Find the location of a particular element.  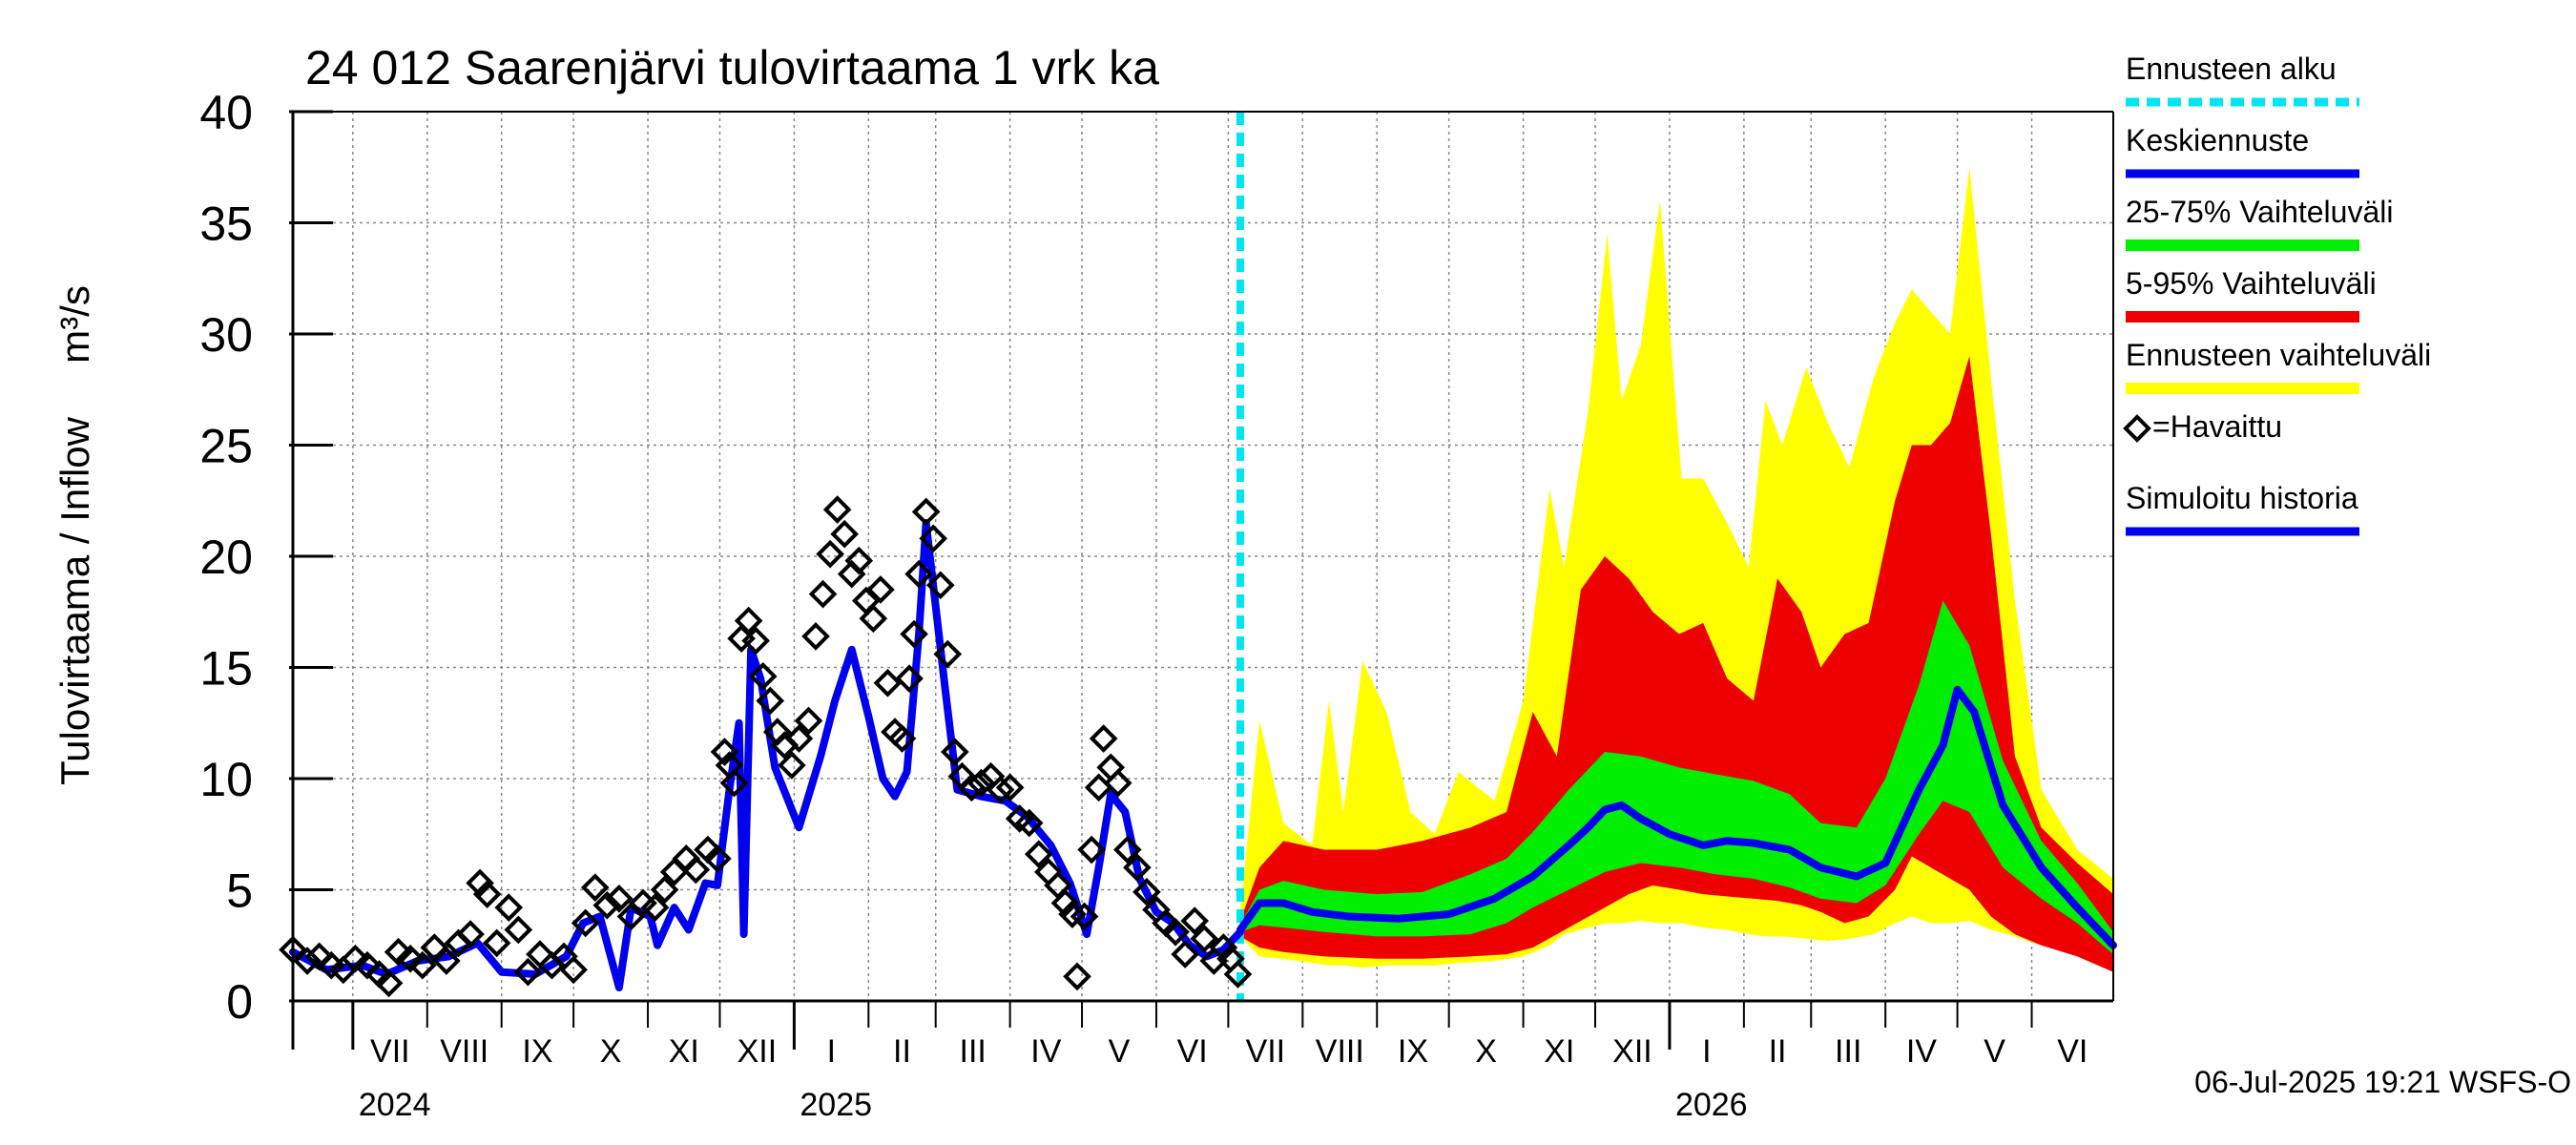

year-label: 2025 is located at coordinates (836, 1105).